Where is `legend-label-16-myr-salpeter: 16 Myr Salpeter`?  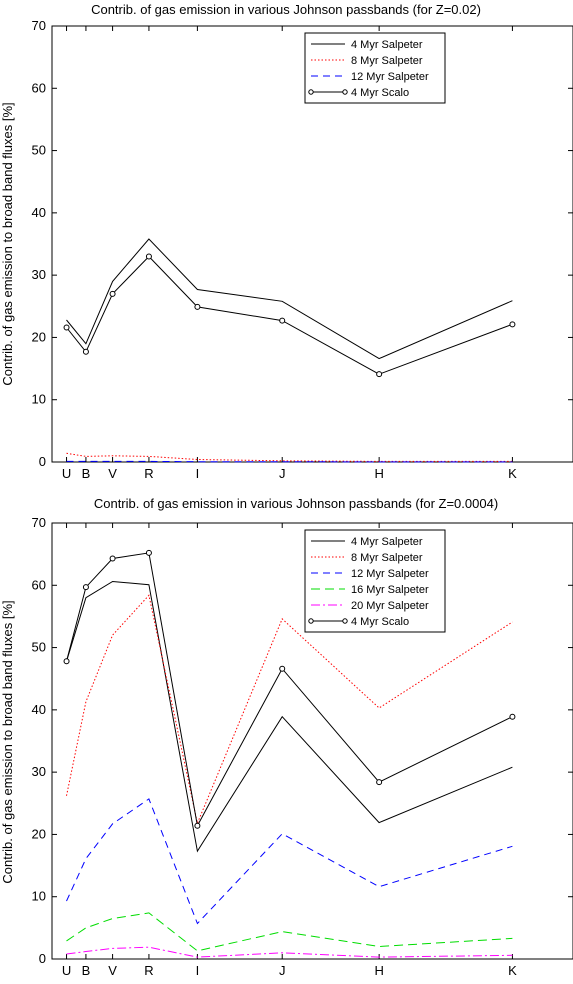
legend-label-16-myr-salpeter: 16 Myr Salpeter is located at coordinates (390, 590).